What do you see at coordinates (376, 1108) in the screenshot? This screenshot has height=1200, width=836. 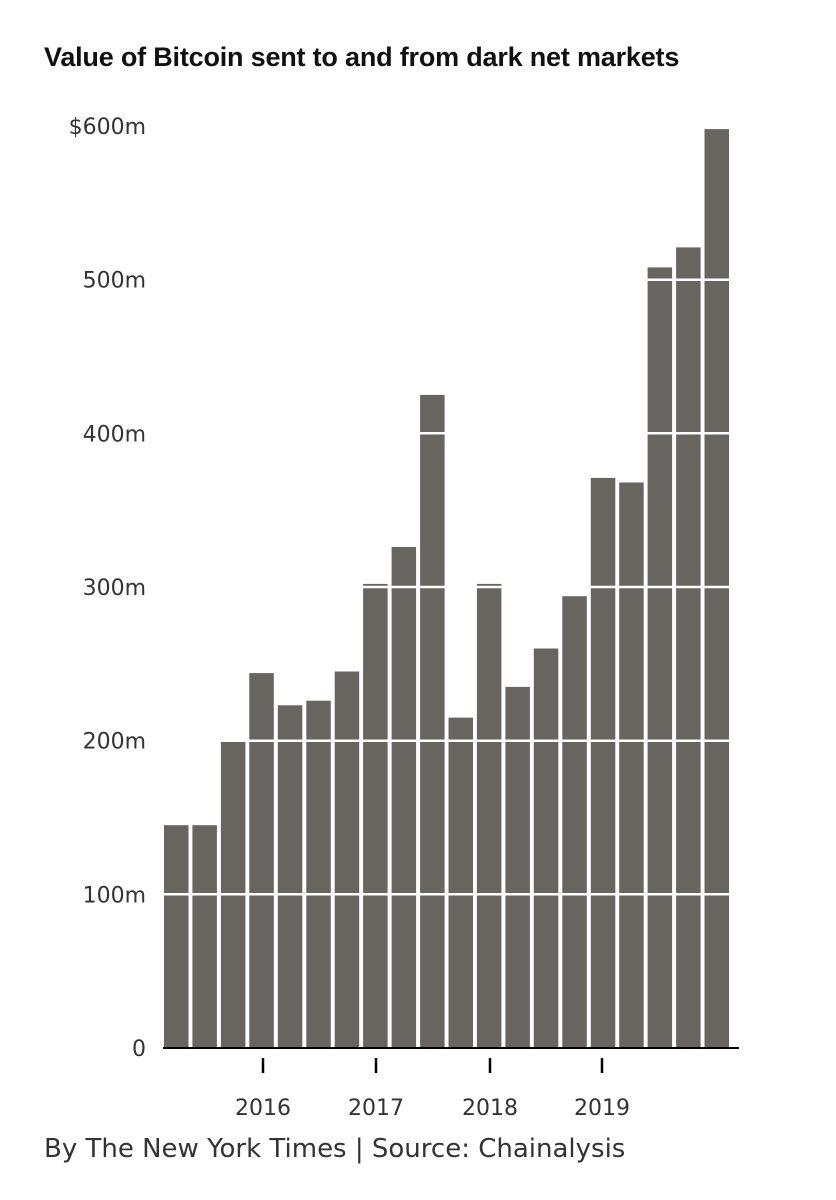 I see `x-tick-label-2017: 2017` at bounding box center [376, 1108].